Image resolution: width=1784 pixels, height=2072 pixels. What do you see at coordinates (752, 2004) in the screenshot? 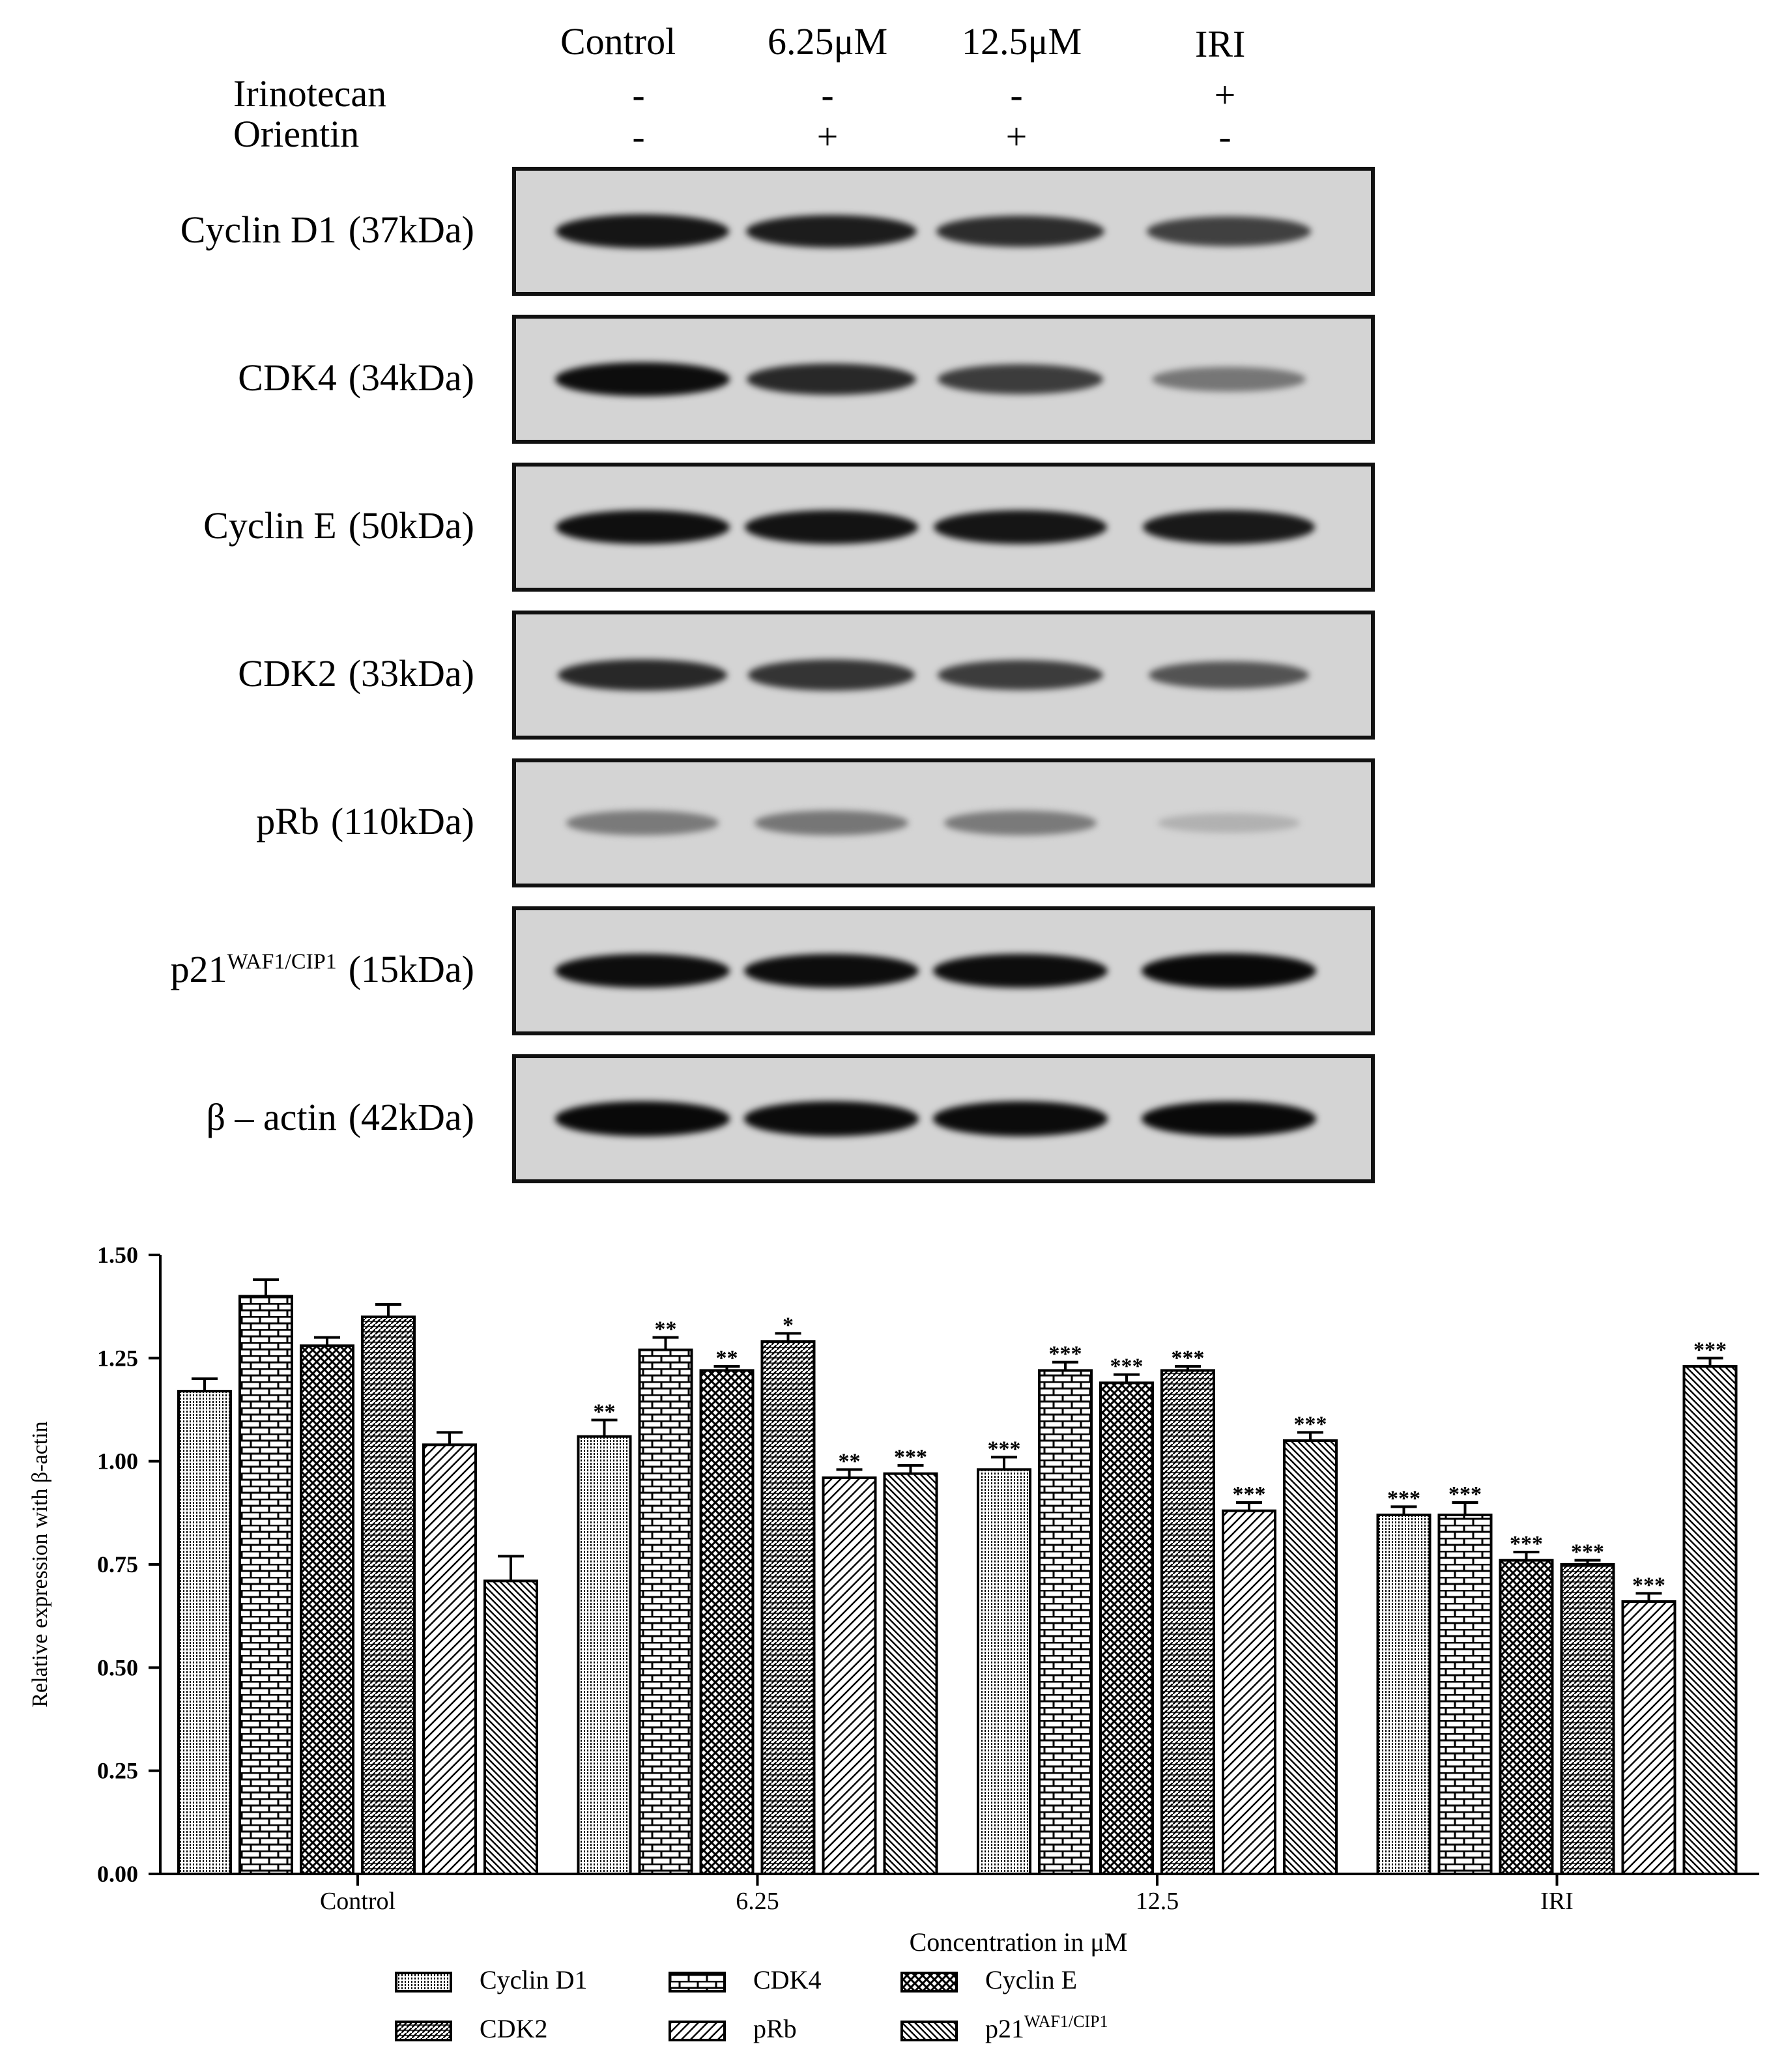
I see `chart-legend: Cyclin D1 CDK4 Cyclin E CDK2 pRb p21WAF1/CIP1` at bounding box center [752, 2004].